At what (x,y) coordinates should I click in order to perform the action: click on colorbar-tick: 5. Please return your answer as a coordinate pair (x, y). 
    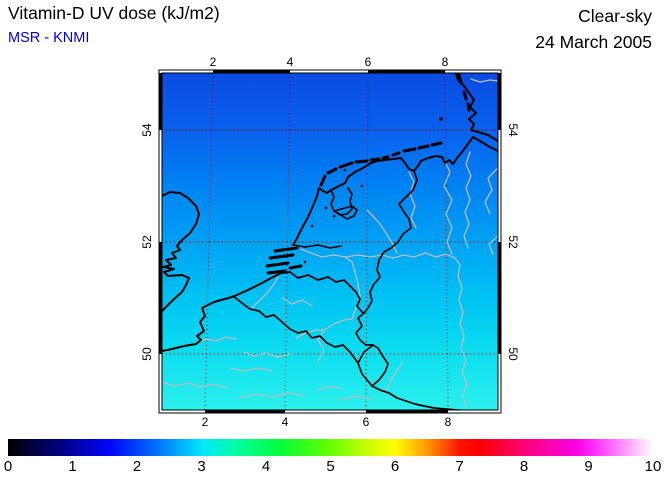
    Looking at the image, I should click on (330, 466).